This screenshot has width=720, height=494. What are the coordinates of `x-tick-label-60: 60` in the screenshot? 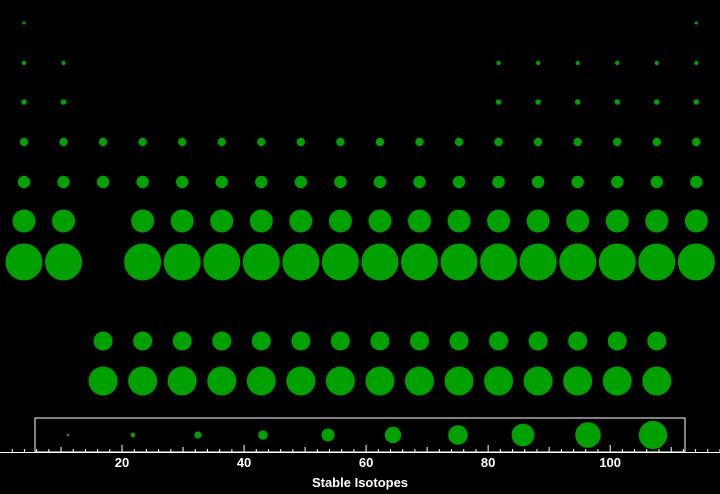 It's located at (366, 462).